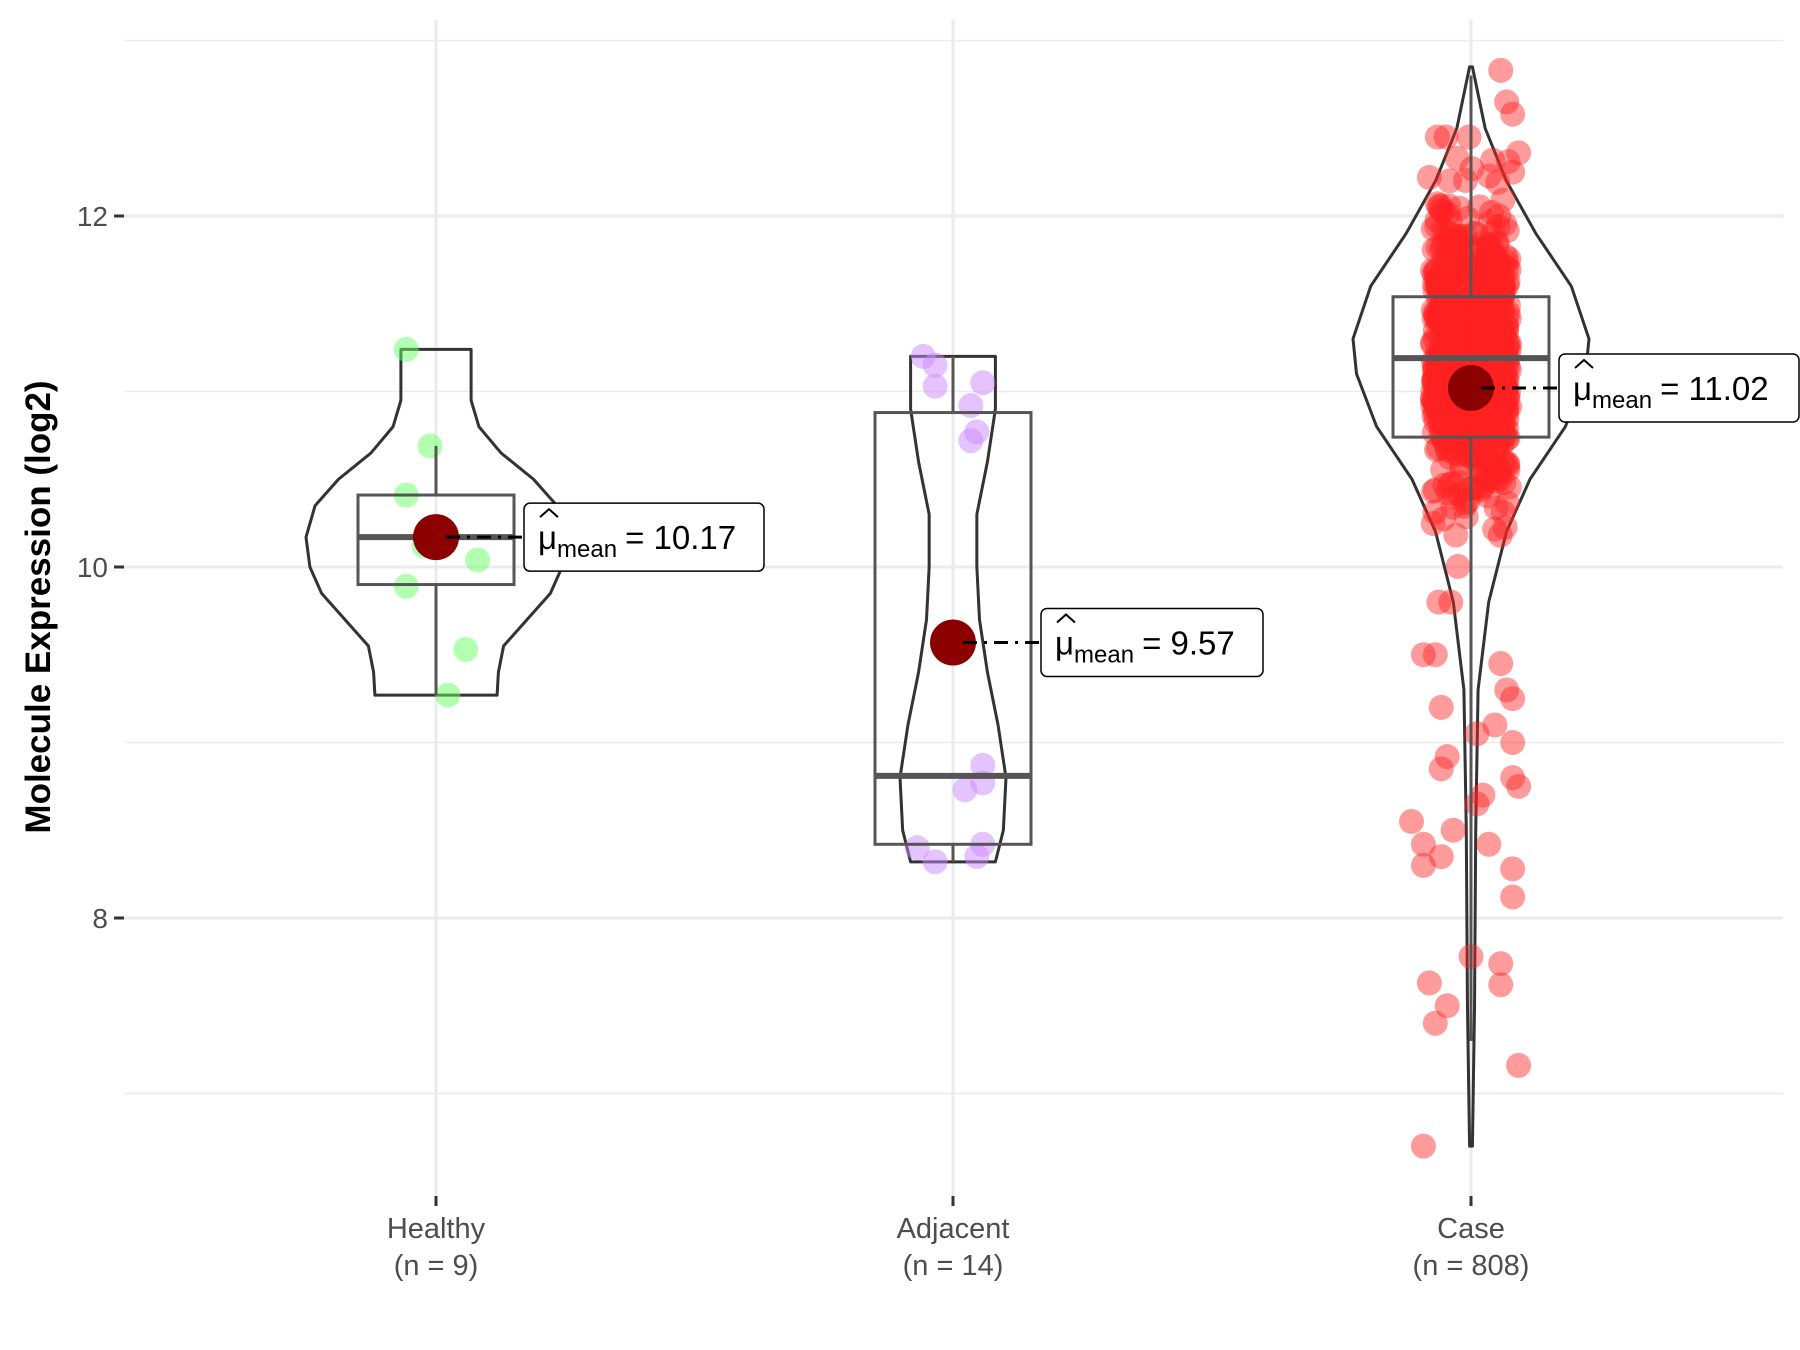 The width and height of the screenshot is (1800, 1350). Describe the element at coordinates (1582, 388) in the screenshot. I see `mu-hat: μ` at that location.